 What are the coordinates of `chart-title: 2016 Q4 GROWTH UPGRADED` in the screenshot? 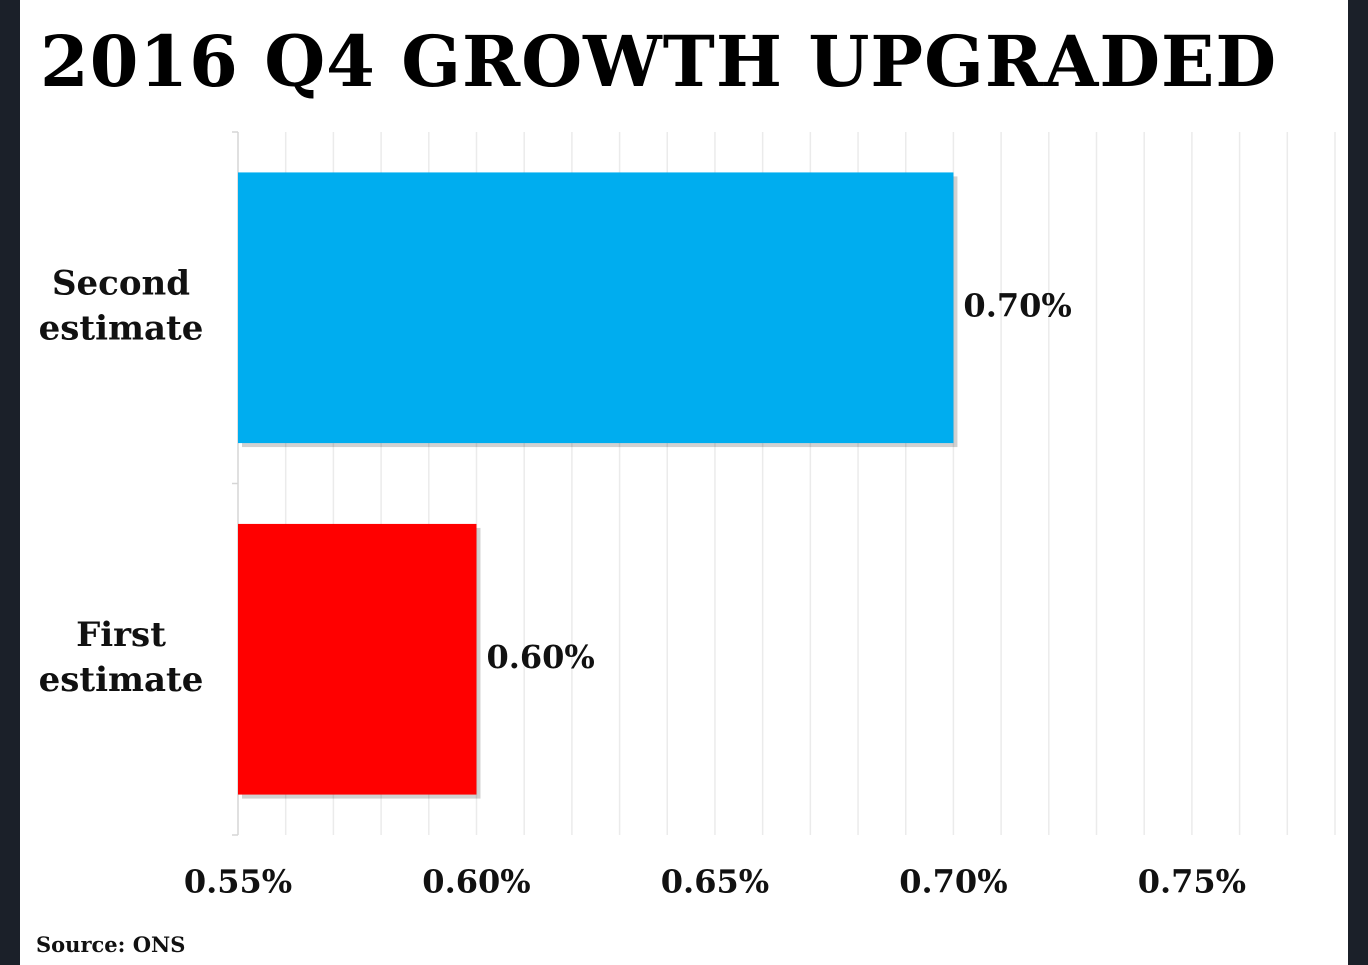 It's located at (659, 61).